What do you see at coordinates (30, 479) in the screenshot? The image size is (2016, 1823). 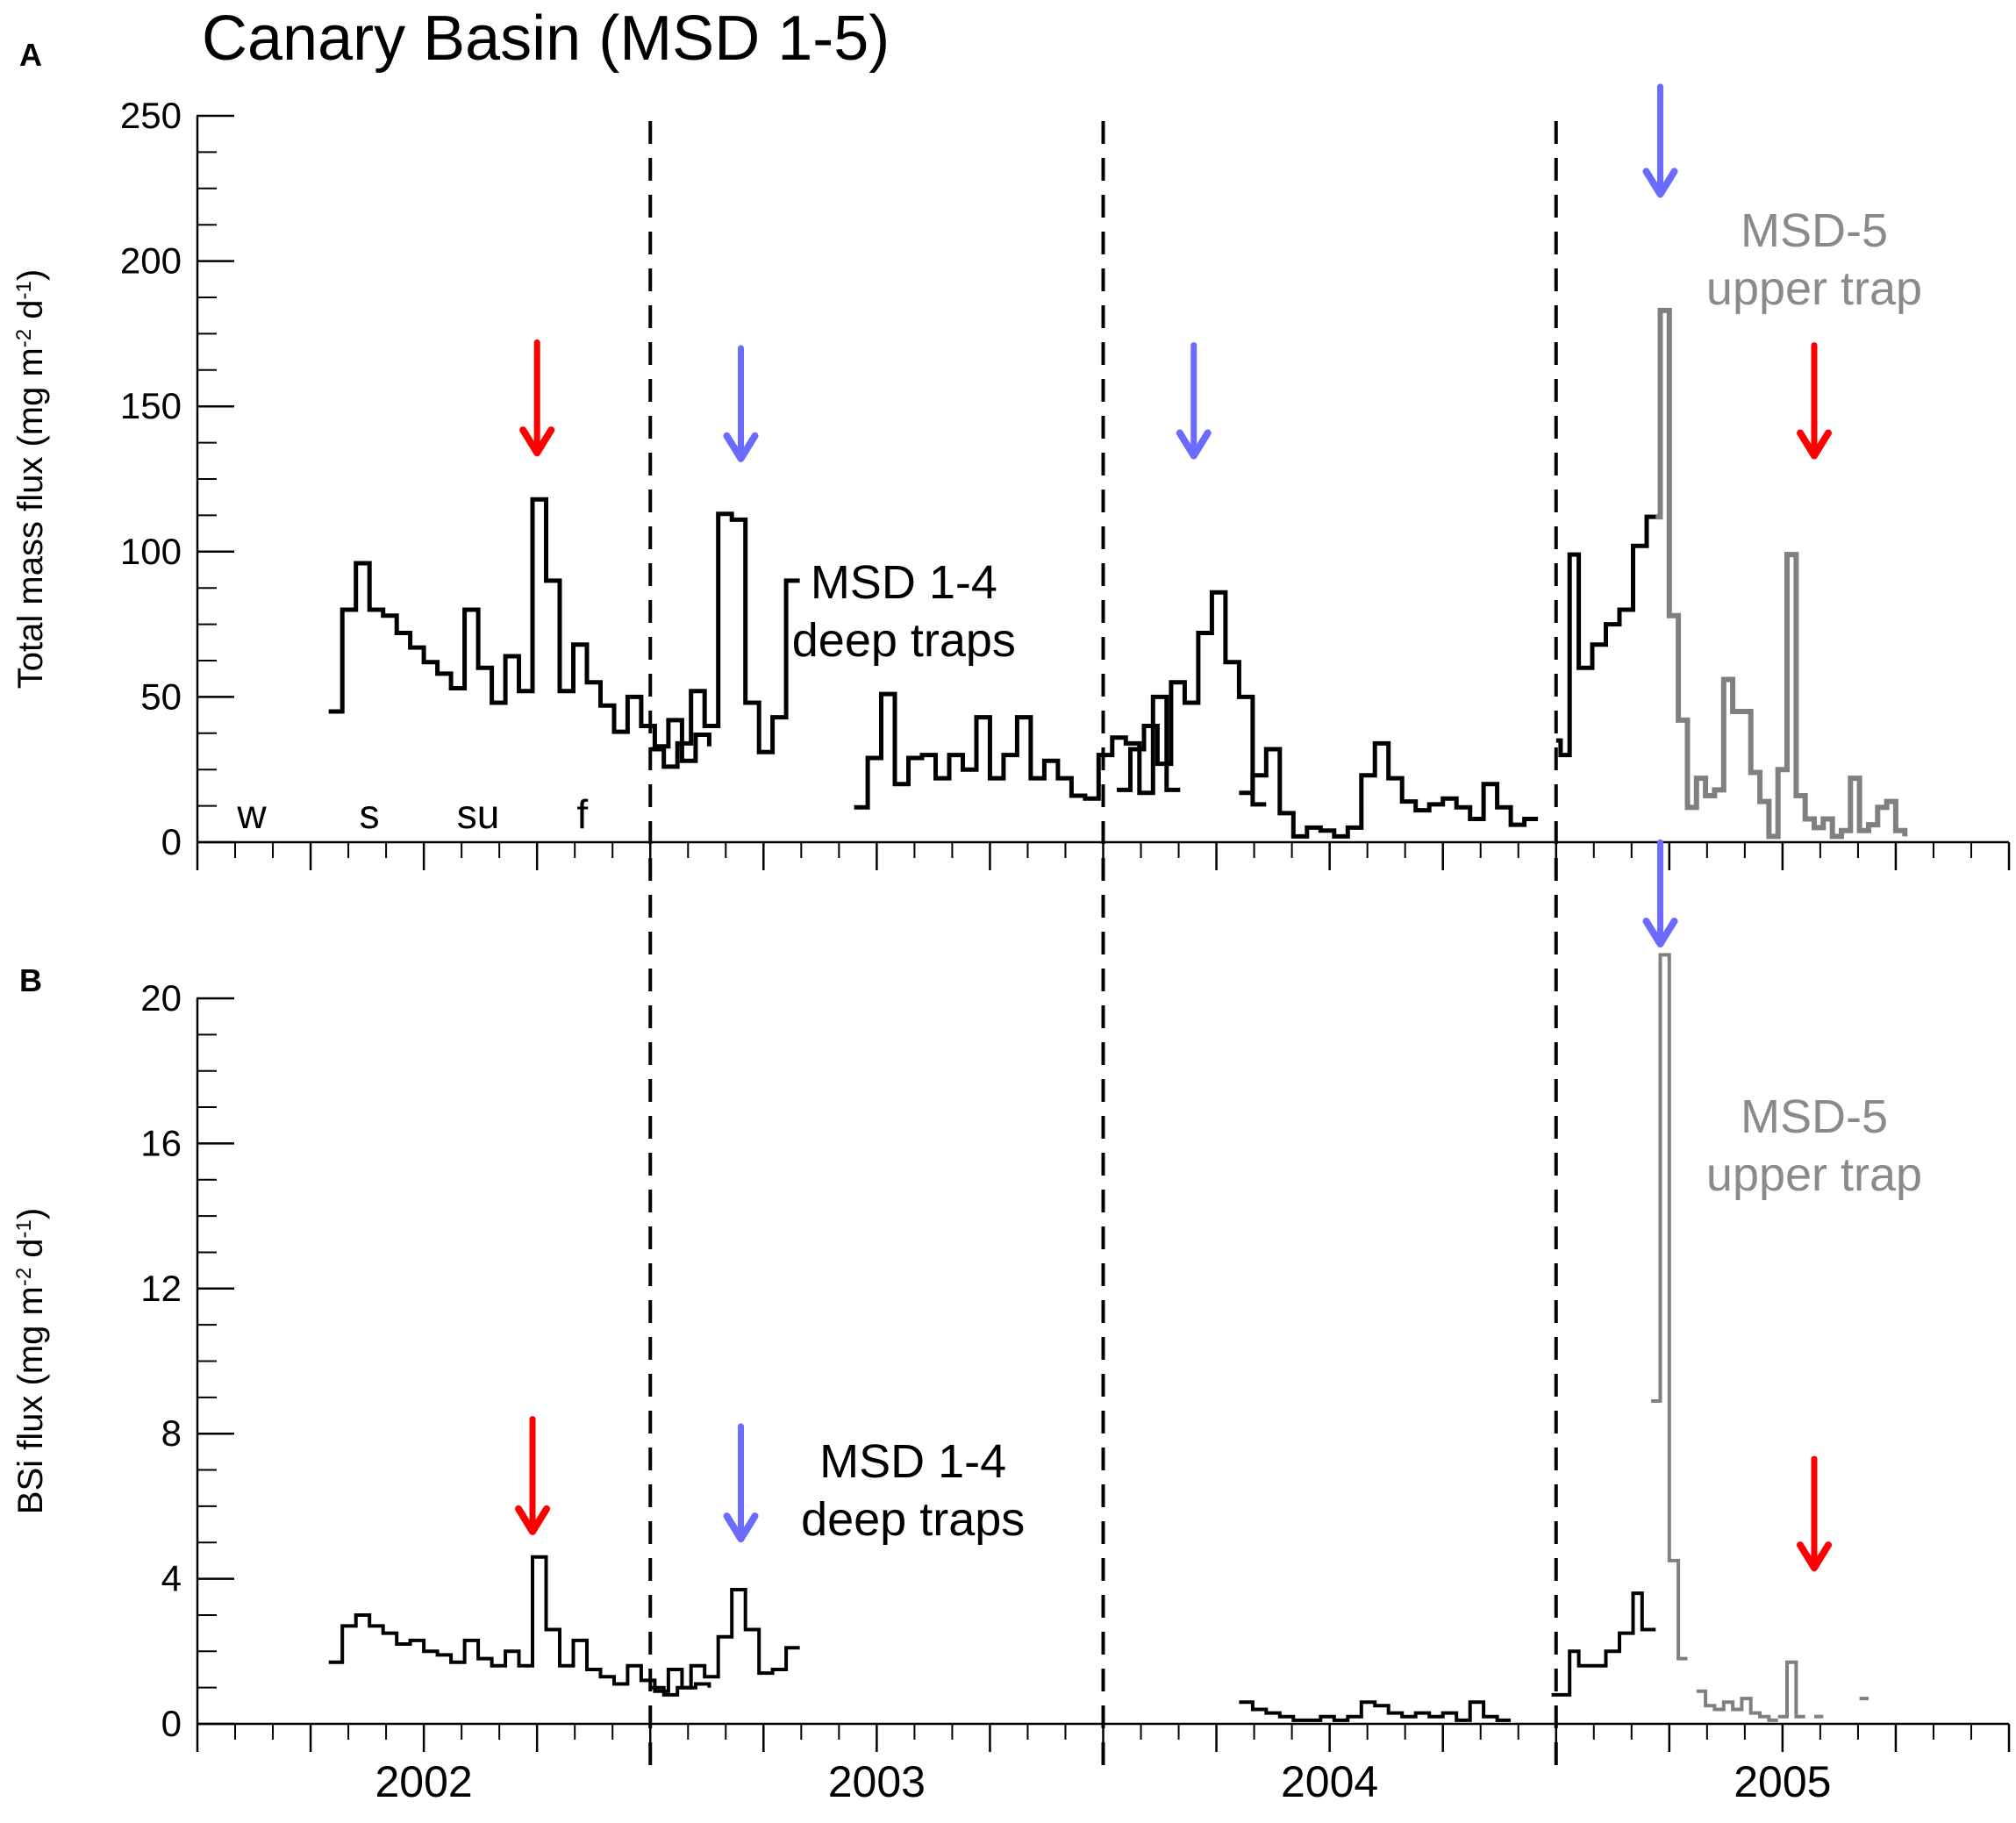 I see `y-axis-label-a: Total mass flux (mg m-2 d-1)` at bounding box center [30, 479].